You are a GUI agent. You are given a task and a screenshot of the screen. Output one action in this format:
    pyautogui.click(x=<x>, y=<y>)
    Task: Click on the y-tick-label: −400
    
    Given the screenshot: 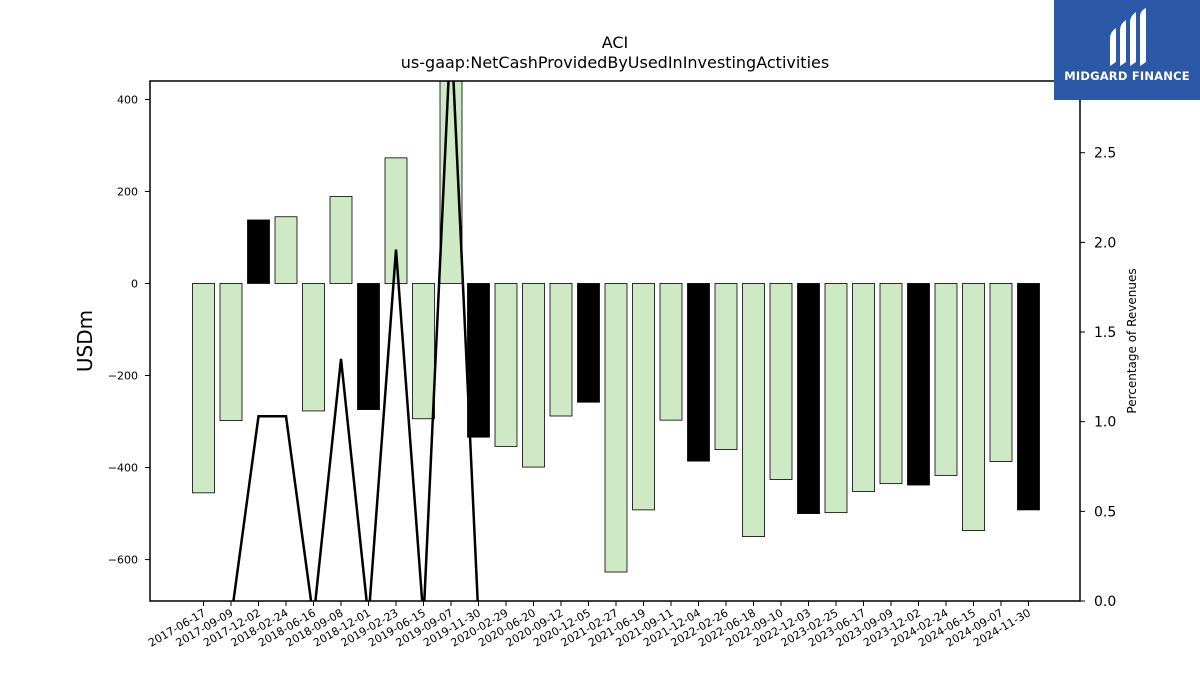 What is the action you would take?
    pyautogui.click(x=123, y=468)
    